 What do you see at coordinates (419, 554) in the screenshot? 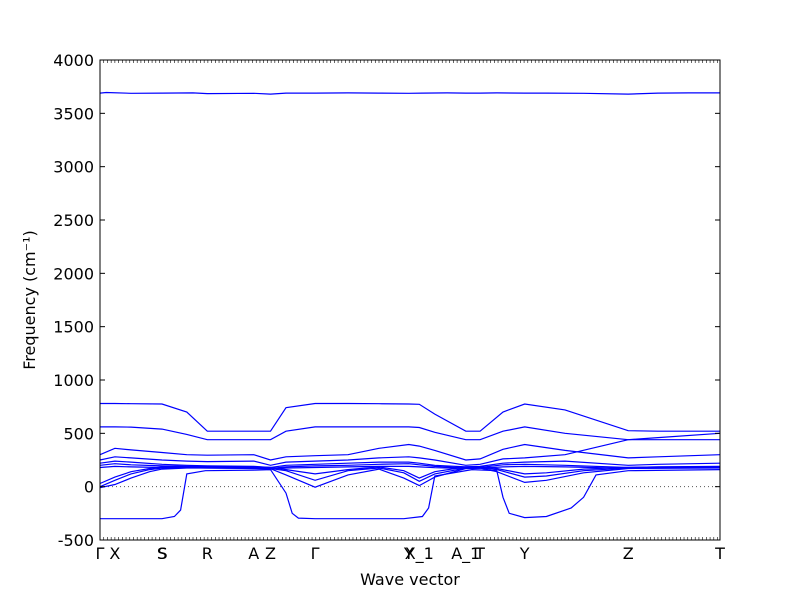
I see `x-tick-label: X_1` at bounding box center [419, 554].